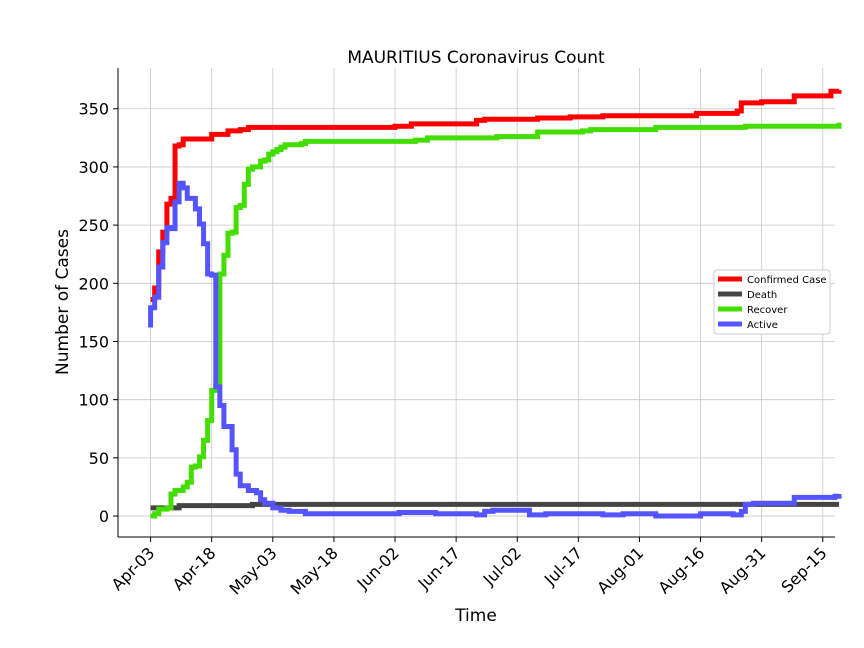 Image resolution: width=864 pixels, height=648 pixels. What do you see at coordinates (93, 283) in the screenshot?
I see `y-tick-label: 200` at bounding box center [93, 283].